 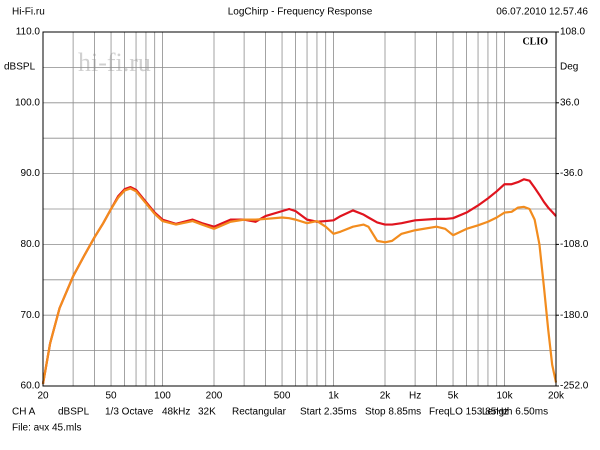 I want to click on file-name: File: ачх 45.mls, so click(x=46, y=428).